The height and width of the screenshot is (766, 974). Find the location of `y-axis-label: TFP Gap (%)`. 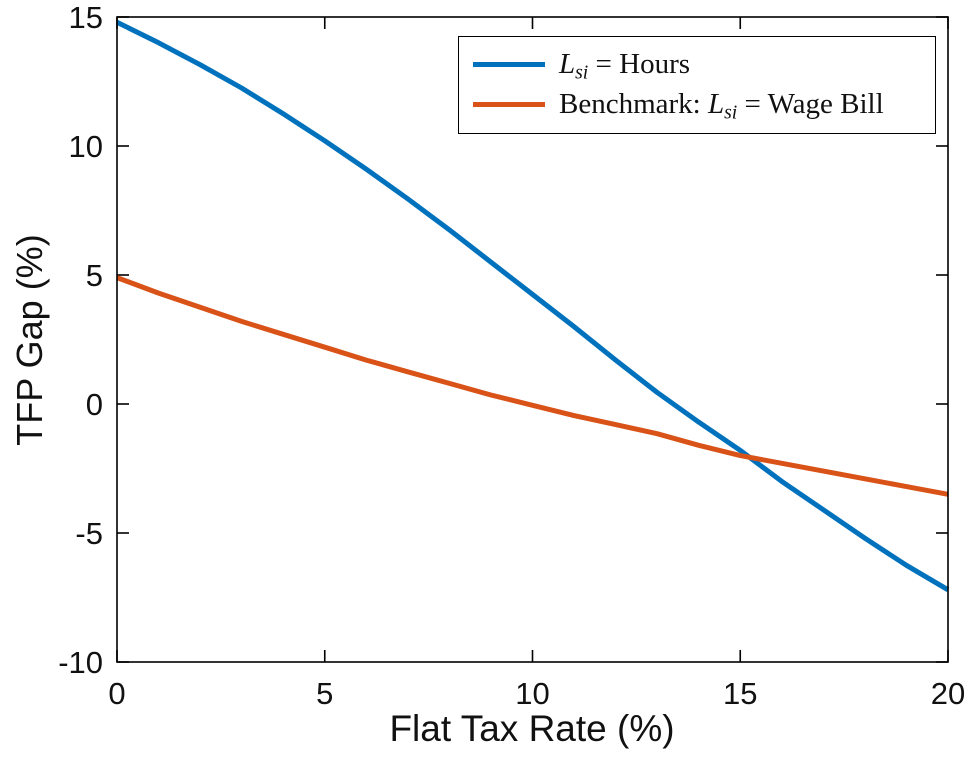

y-axis-label: TFP Gap (%) is located at coordinates (29, 340).